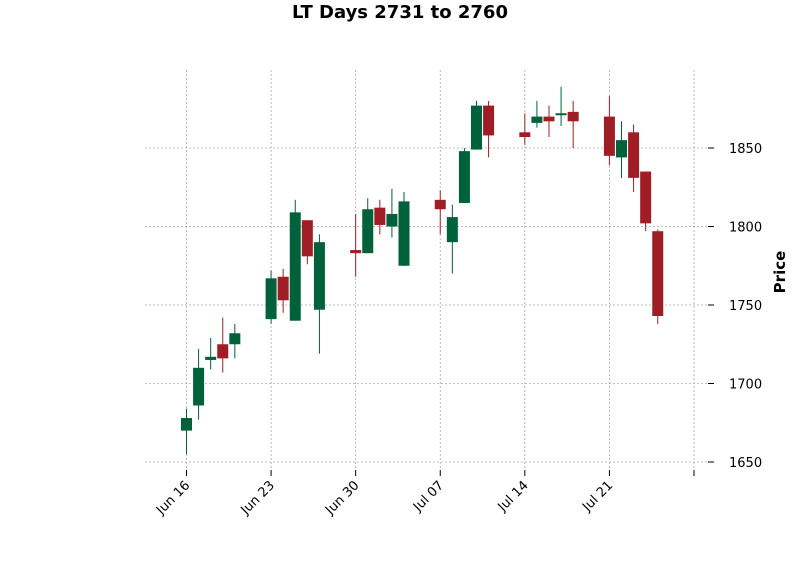 The image size is (800, 575). Describe the element at coordinates (258, 498) in the screenshot. I see `x-tick-label: Jun 23` at that location.